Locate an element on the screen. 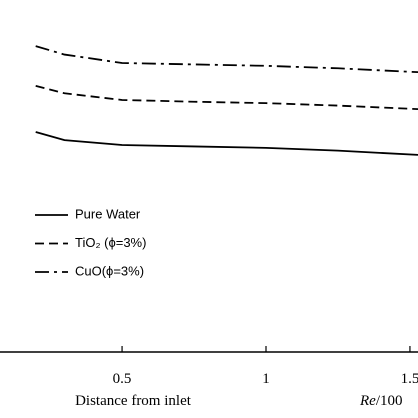  x-tick-label: 1 is located at coordinates (266, 379).